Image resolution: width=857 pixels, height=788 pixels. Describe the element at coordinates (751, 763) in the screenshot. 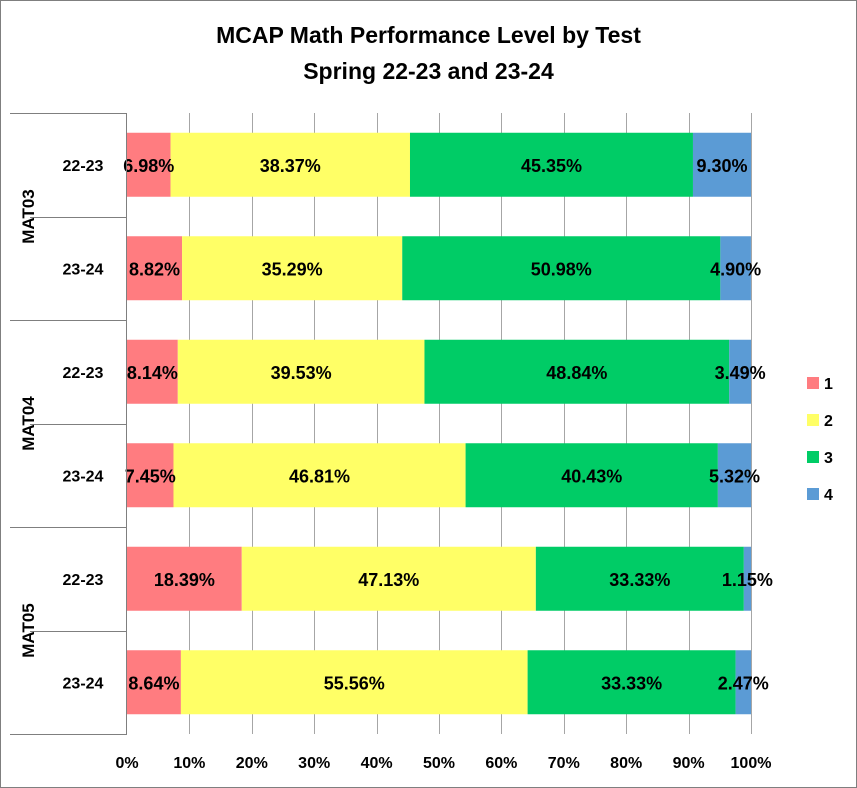

I see `x-tick-label: 100%` at that location.